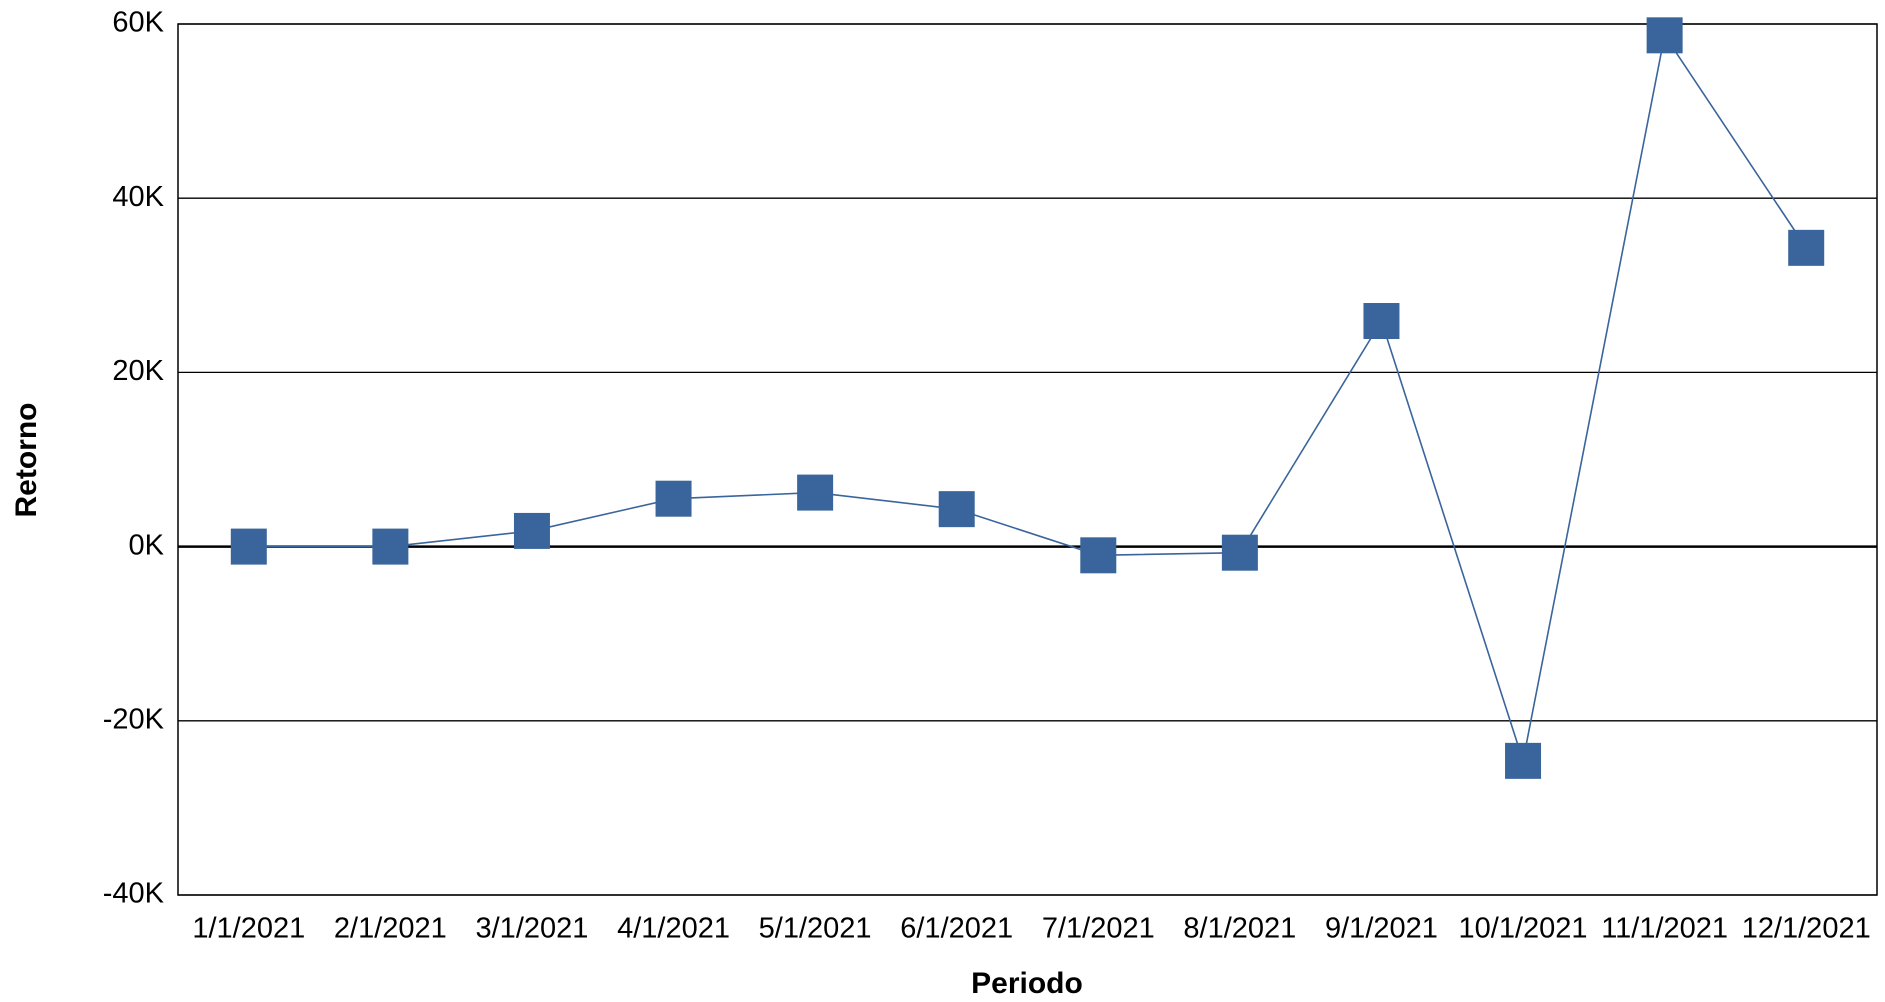 The height and width of the screenshot is (1002, 1885). I want to click on y-tick-label: 20K, so click(138, 371).